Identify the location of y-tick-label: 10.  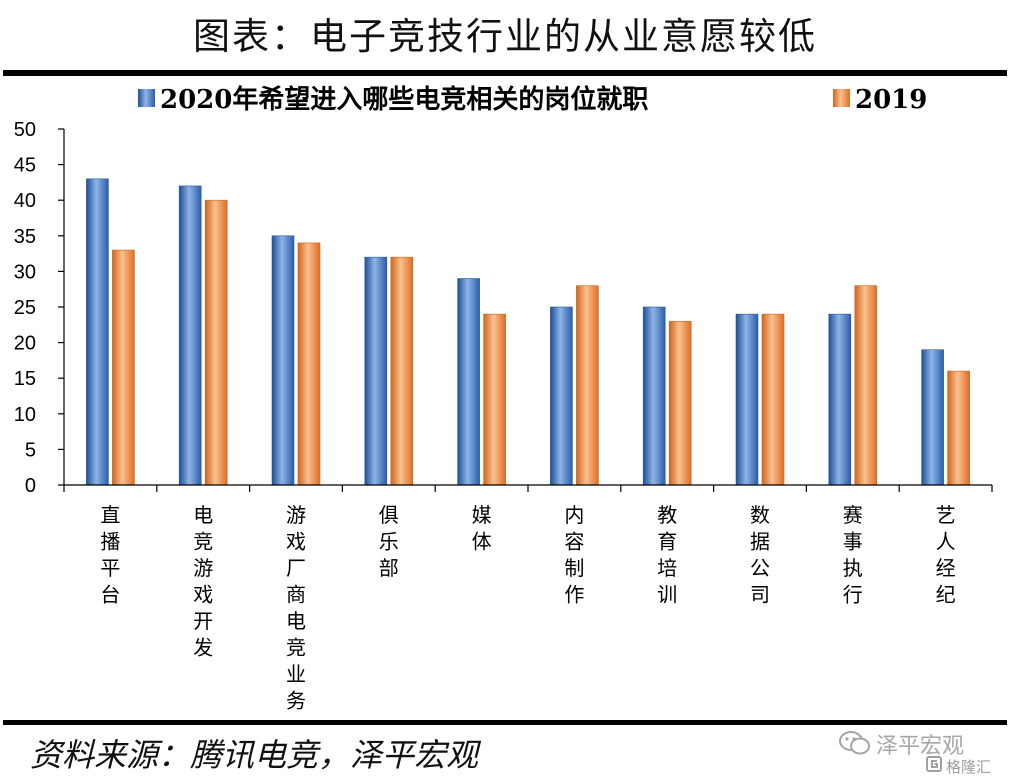
(25, 415).